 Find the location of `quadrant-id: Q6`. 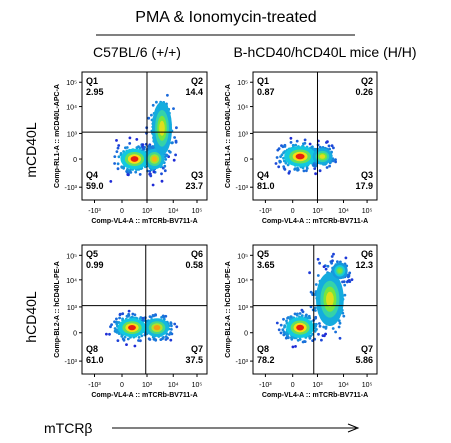

quadrant-id: Q6 is located at coordinates (197, 254).